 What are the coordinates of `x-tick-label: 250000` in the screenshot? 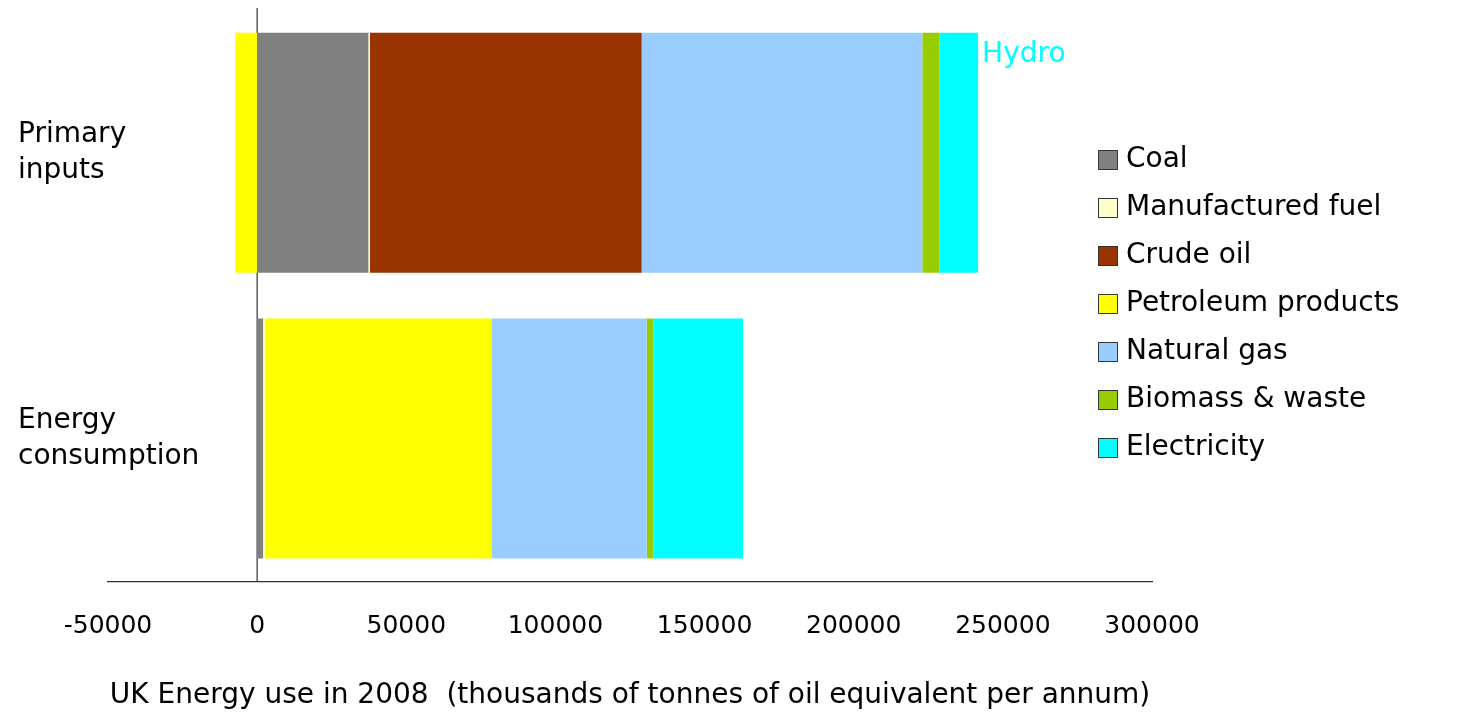 It's located at (1003, 624).